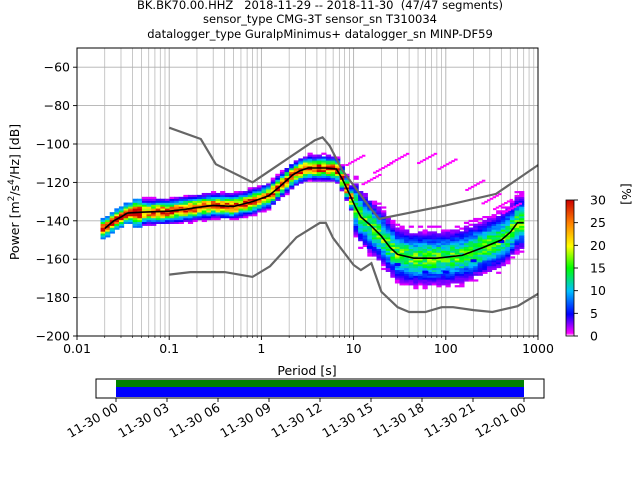 The width and height of the screenshot is (640, 480). What do you see at coordinates (296, 420) in the screenshot?
I see `time-tick-label: 11-30 12` at bounding box center [296, 420].